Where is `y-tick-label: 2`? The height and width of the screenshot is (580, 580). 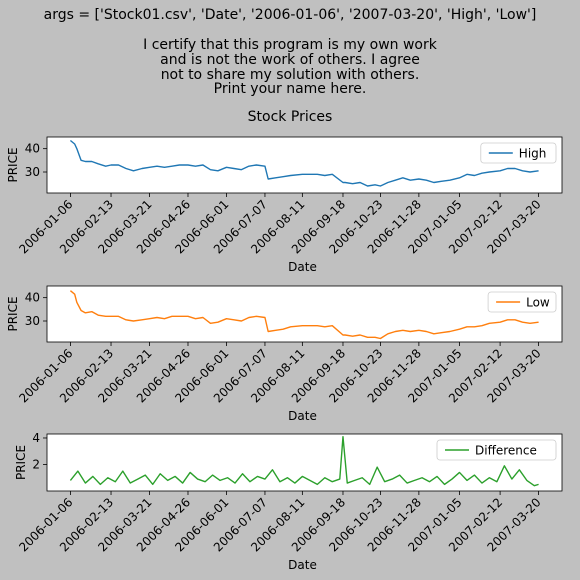
y-tick-label: 2 is located at coordinates (36, 464).